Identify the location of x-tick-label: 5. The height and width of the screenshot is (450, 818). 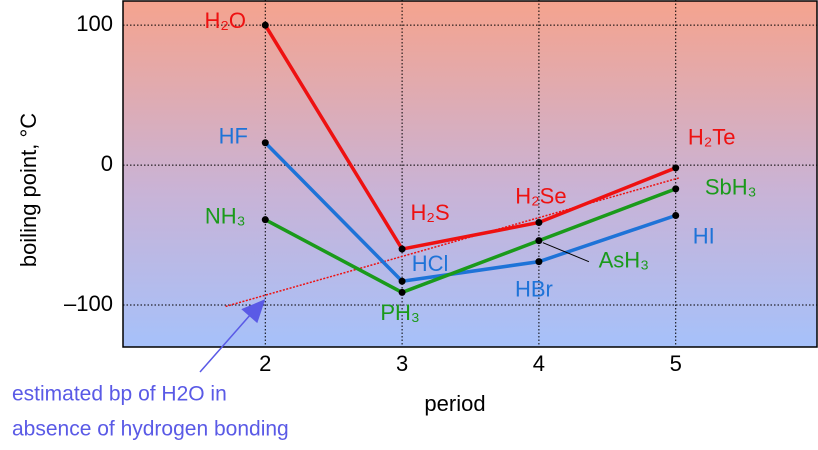
(676, 363).